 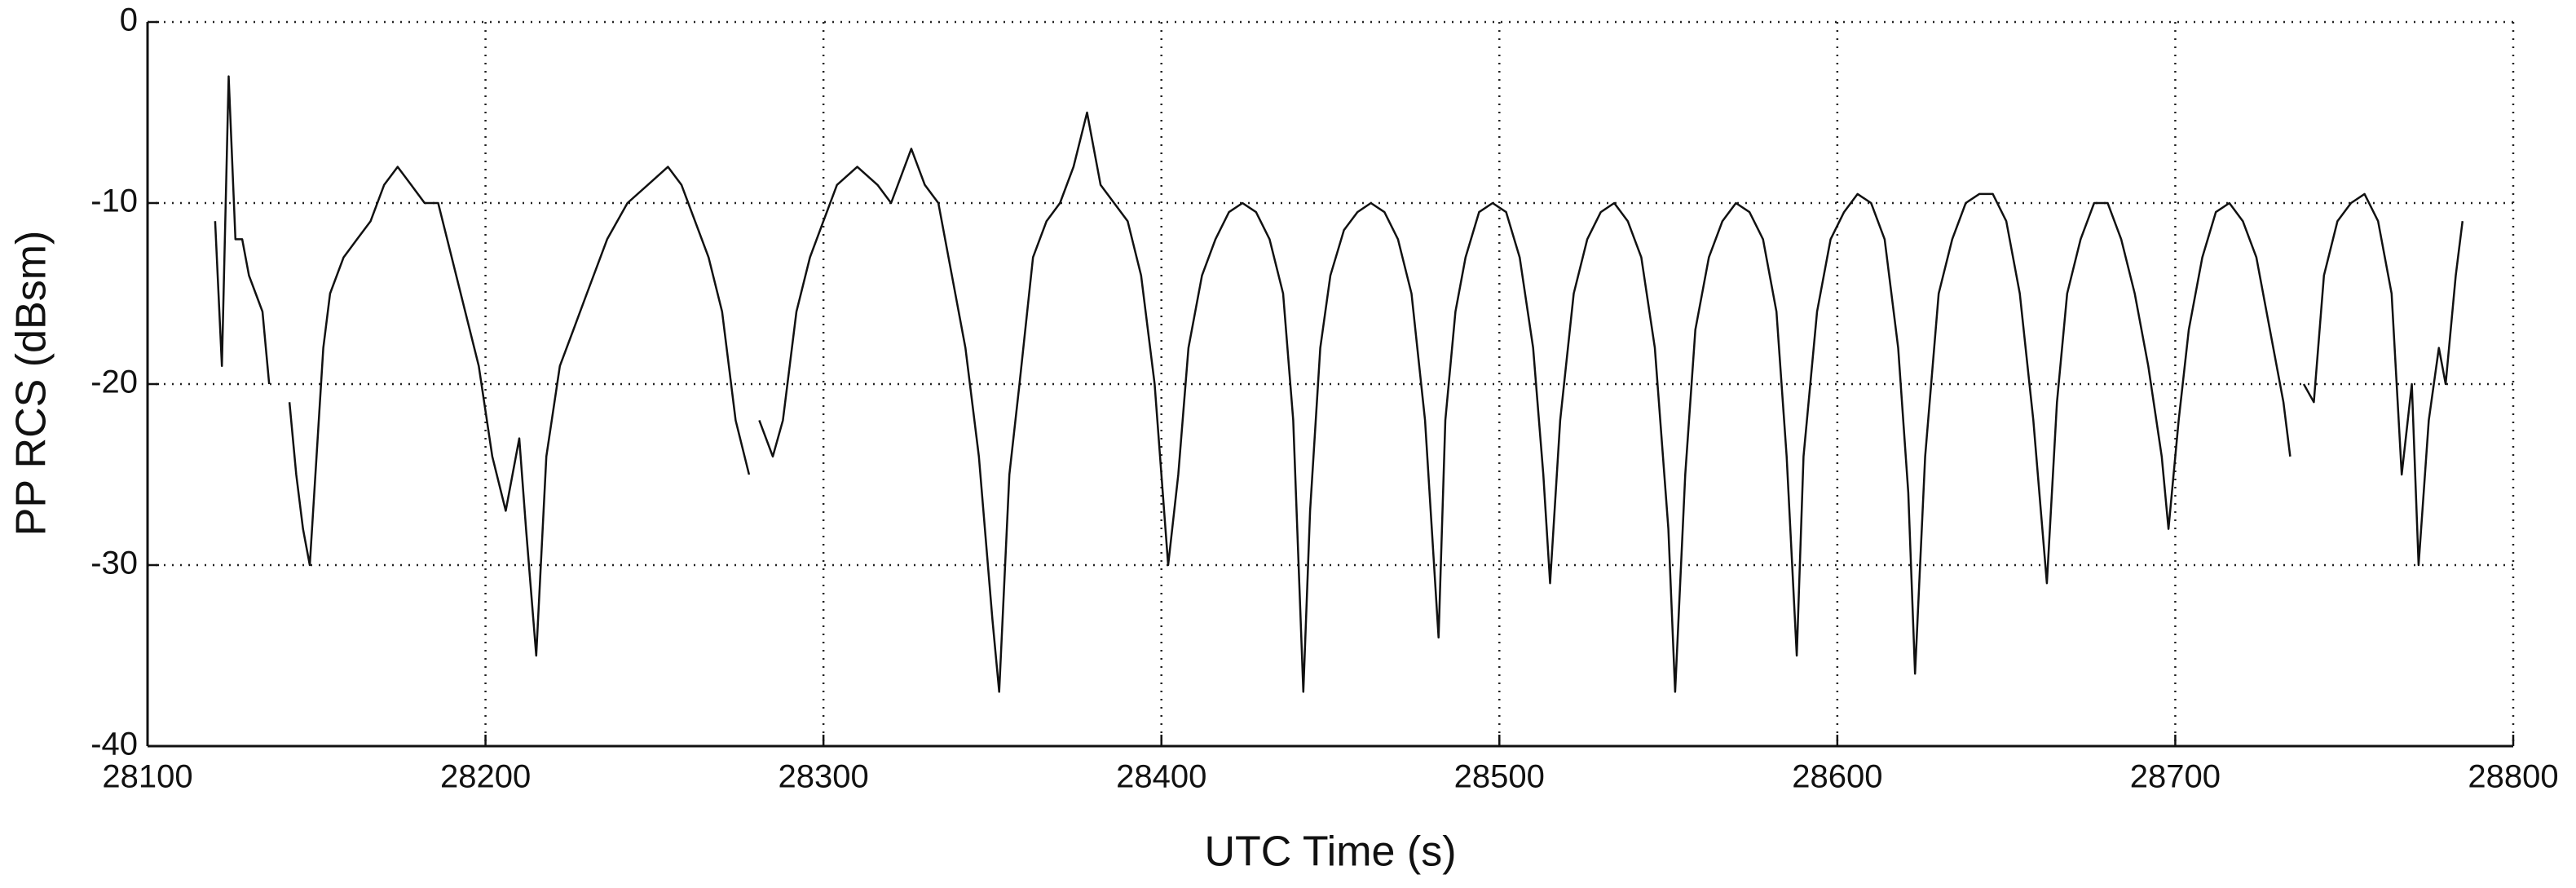 I want to click on y-axis-title: PP RCS (dBsm), so click(x=31, y=384).